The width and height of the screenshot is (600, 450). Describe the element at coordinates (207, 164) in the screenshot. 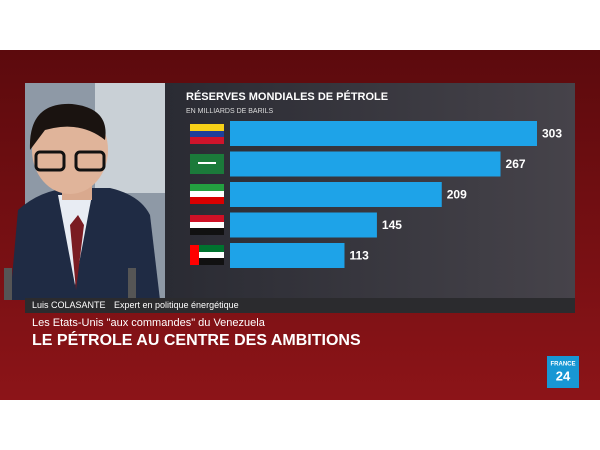

I see `flag-saudi-arabia` at that location.